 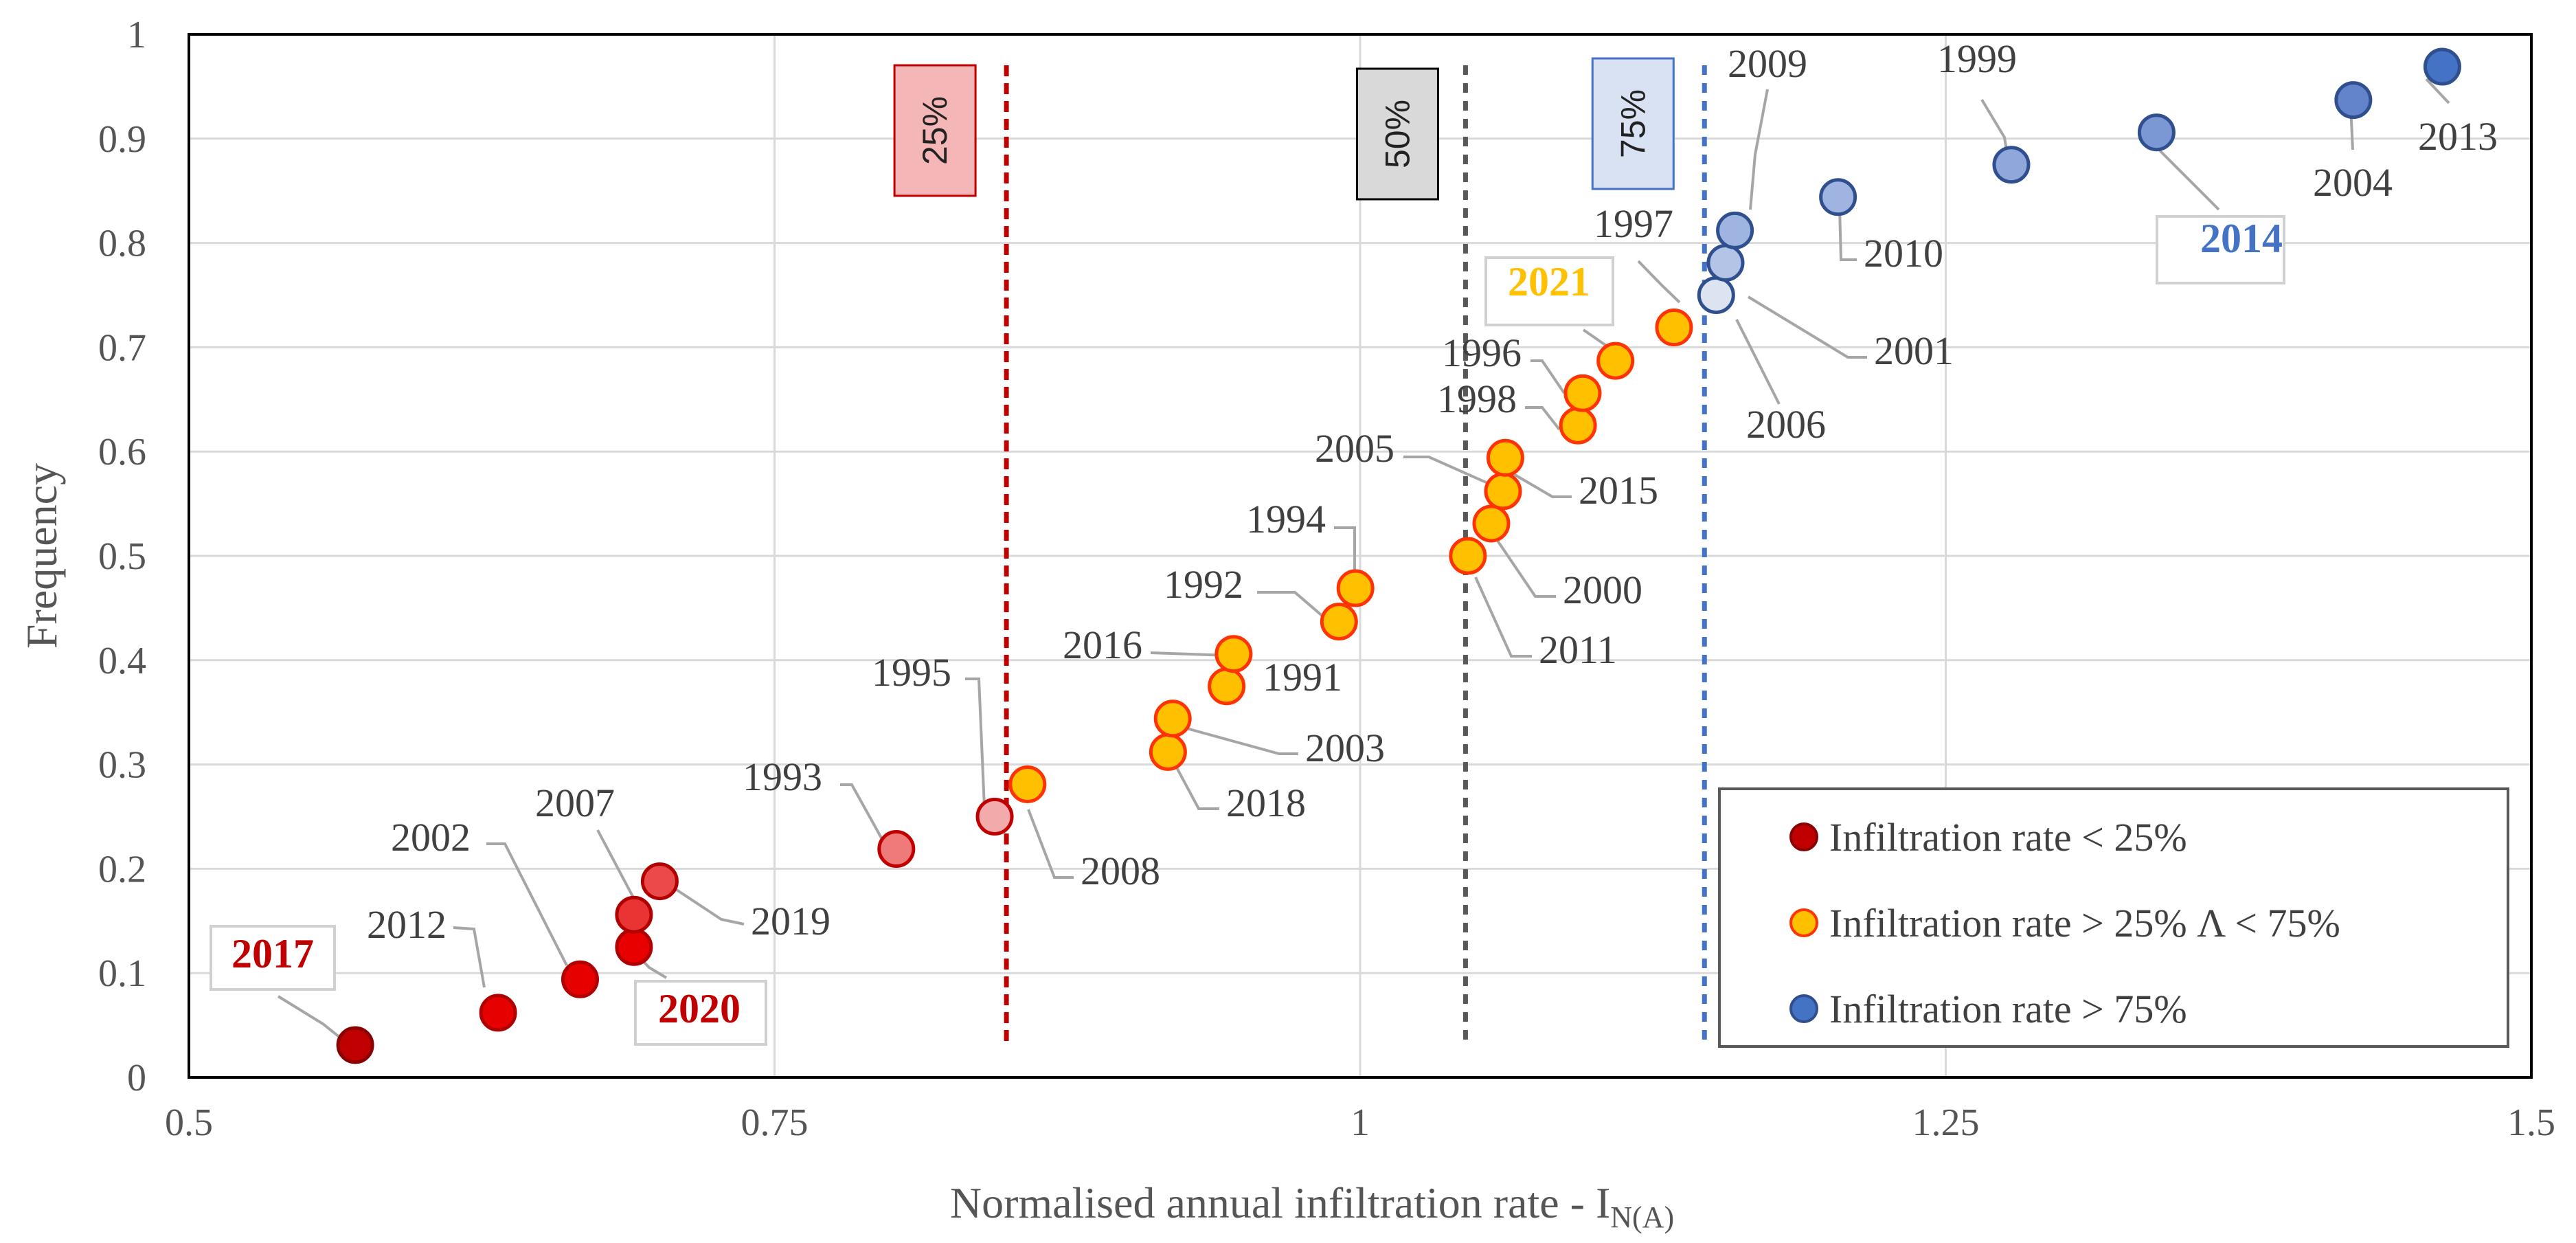 What do you see at coordinates (1233, 654) in the screenshot?
I see `point-2016` at bounding box center [1233, 654].